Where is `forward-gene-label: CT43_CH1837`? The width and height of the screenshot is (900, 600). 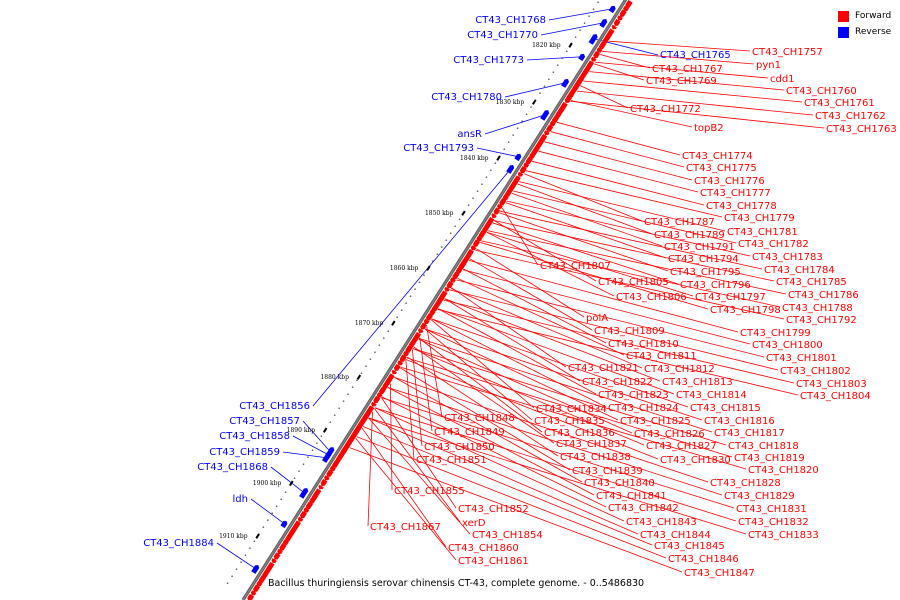
forward-gene-label: CT43_CH1837 is located at coordinates (591, 444).